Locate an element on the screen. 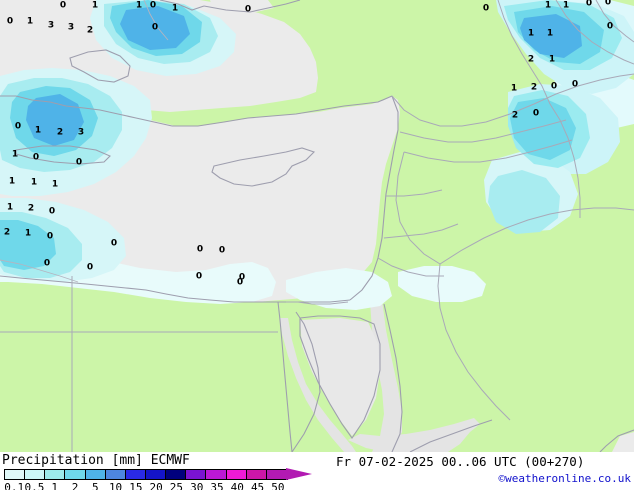  colorbar-tick-40: 40 is located at coordinates (237, 485).